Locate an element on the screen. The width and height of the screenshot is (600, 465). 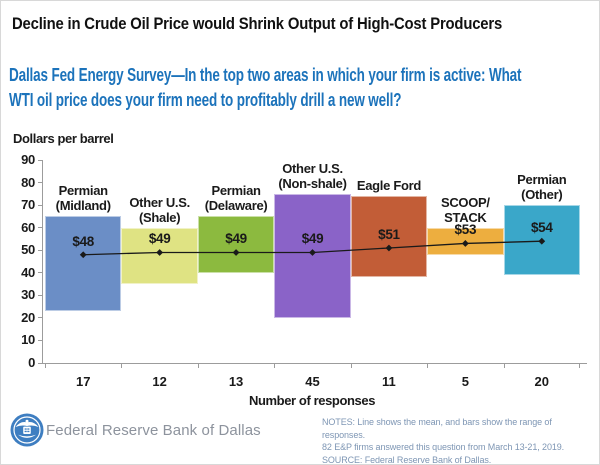
region-label-permian-delaware: Permian (Delaware) is located at coordinates (236, 198).